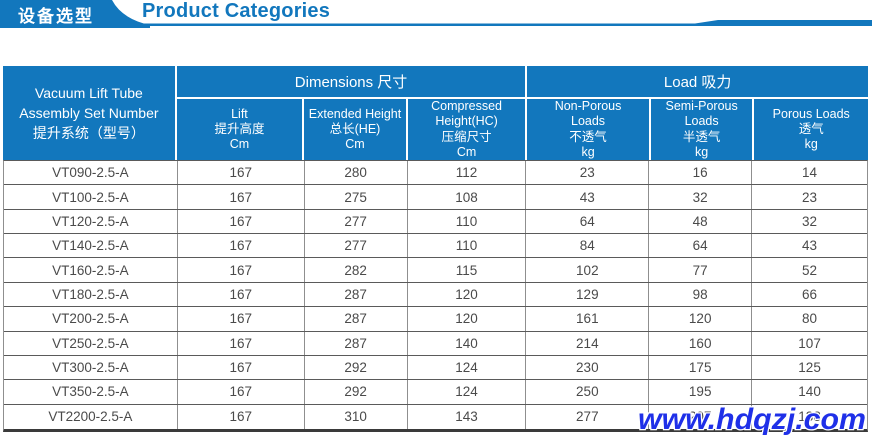  What do you see at coordinates (588, 367) in the screenshot?
I see `value-cell: 230` at bounding box center [588, 367].